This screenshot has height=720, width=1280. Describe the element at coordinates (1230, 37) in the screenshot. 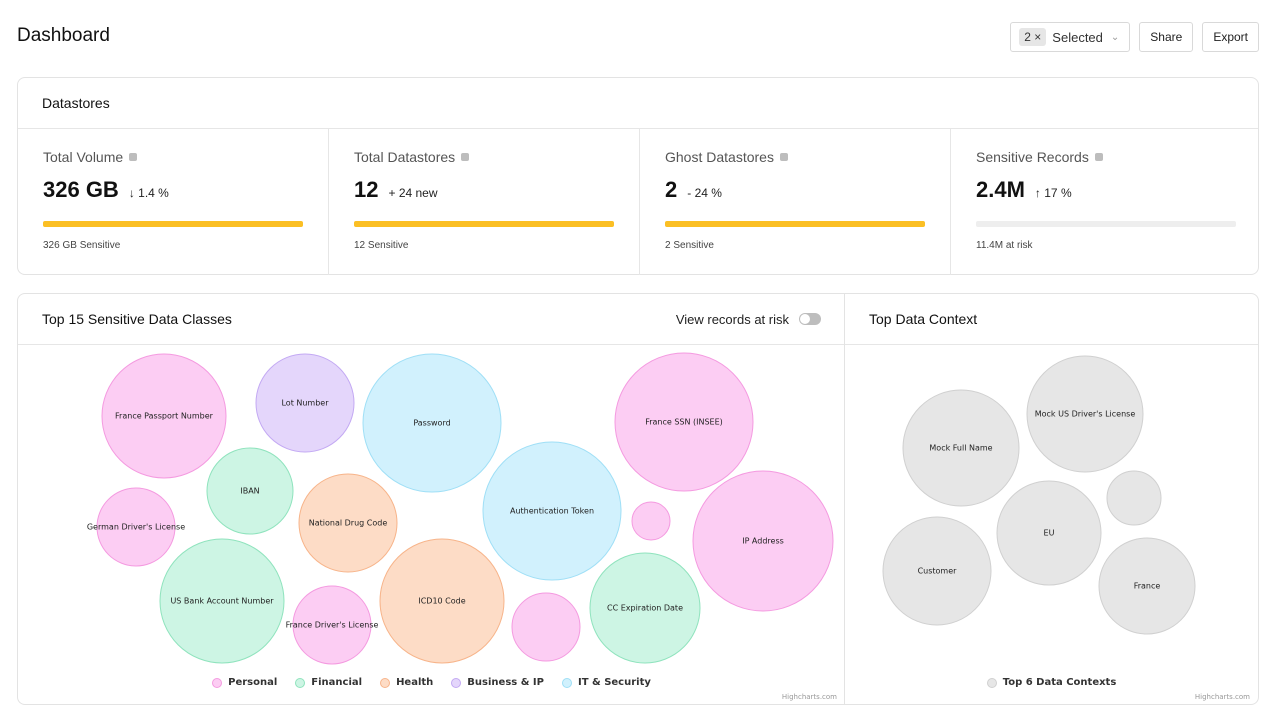

I see `export-button: Export` at that location.